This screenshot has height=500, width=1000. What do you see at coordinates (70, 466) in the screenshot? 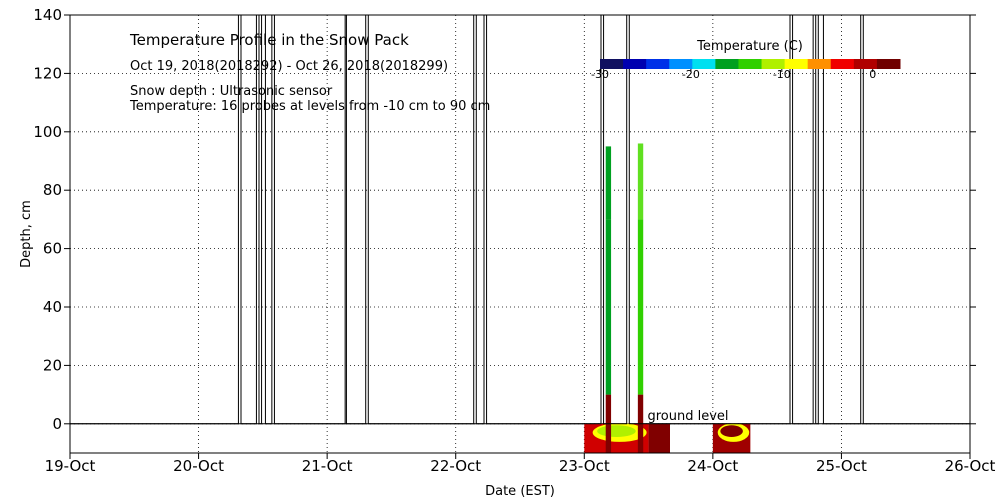
I see `x-tick-label: 19-Oct` at bounding box center [70, 466].